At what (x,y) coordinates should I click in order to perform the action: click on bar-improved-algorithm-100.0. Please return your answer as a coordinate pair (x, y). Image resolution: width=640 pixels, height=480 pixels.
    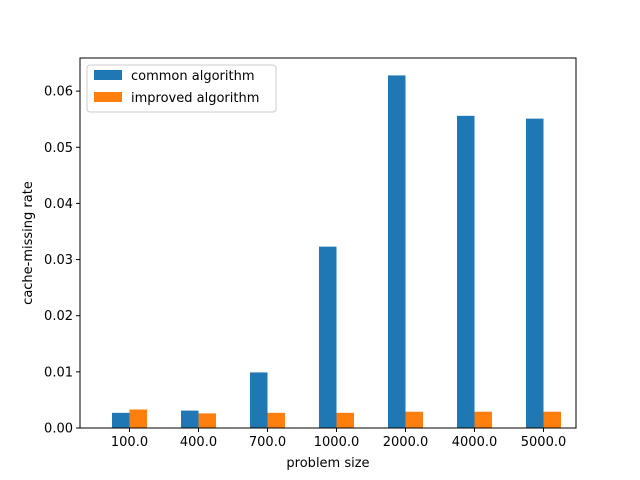
    Looking at the image, I should click on (138, 418).